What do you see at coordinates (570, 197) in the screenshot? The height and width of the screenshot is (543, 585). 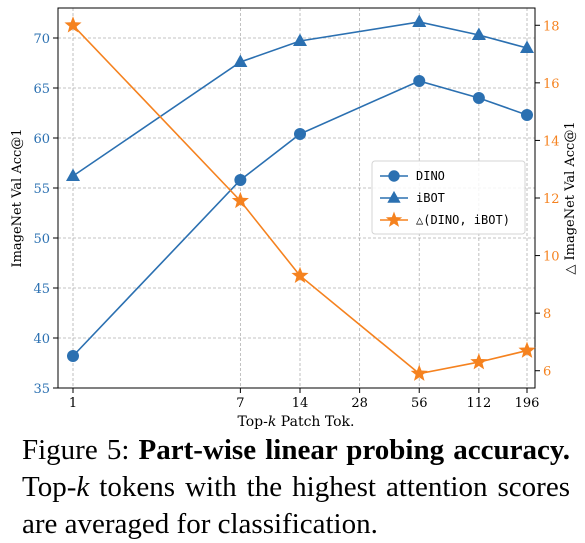 I see `y-axis-label-right: △ ImageNet Val Acc@1` at bounding box center [570, 197].